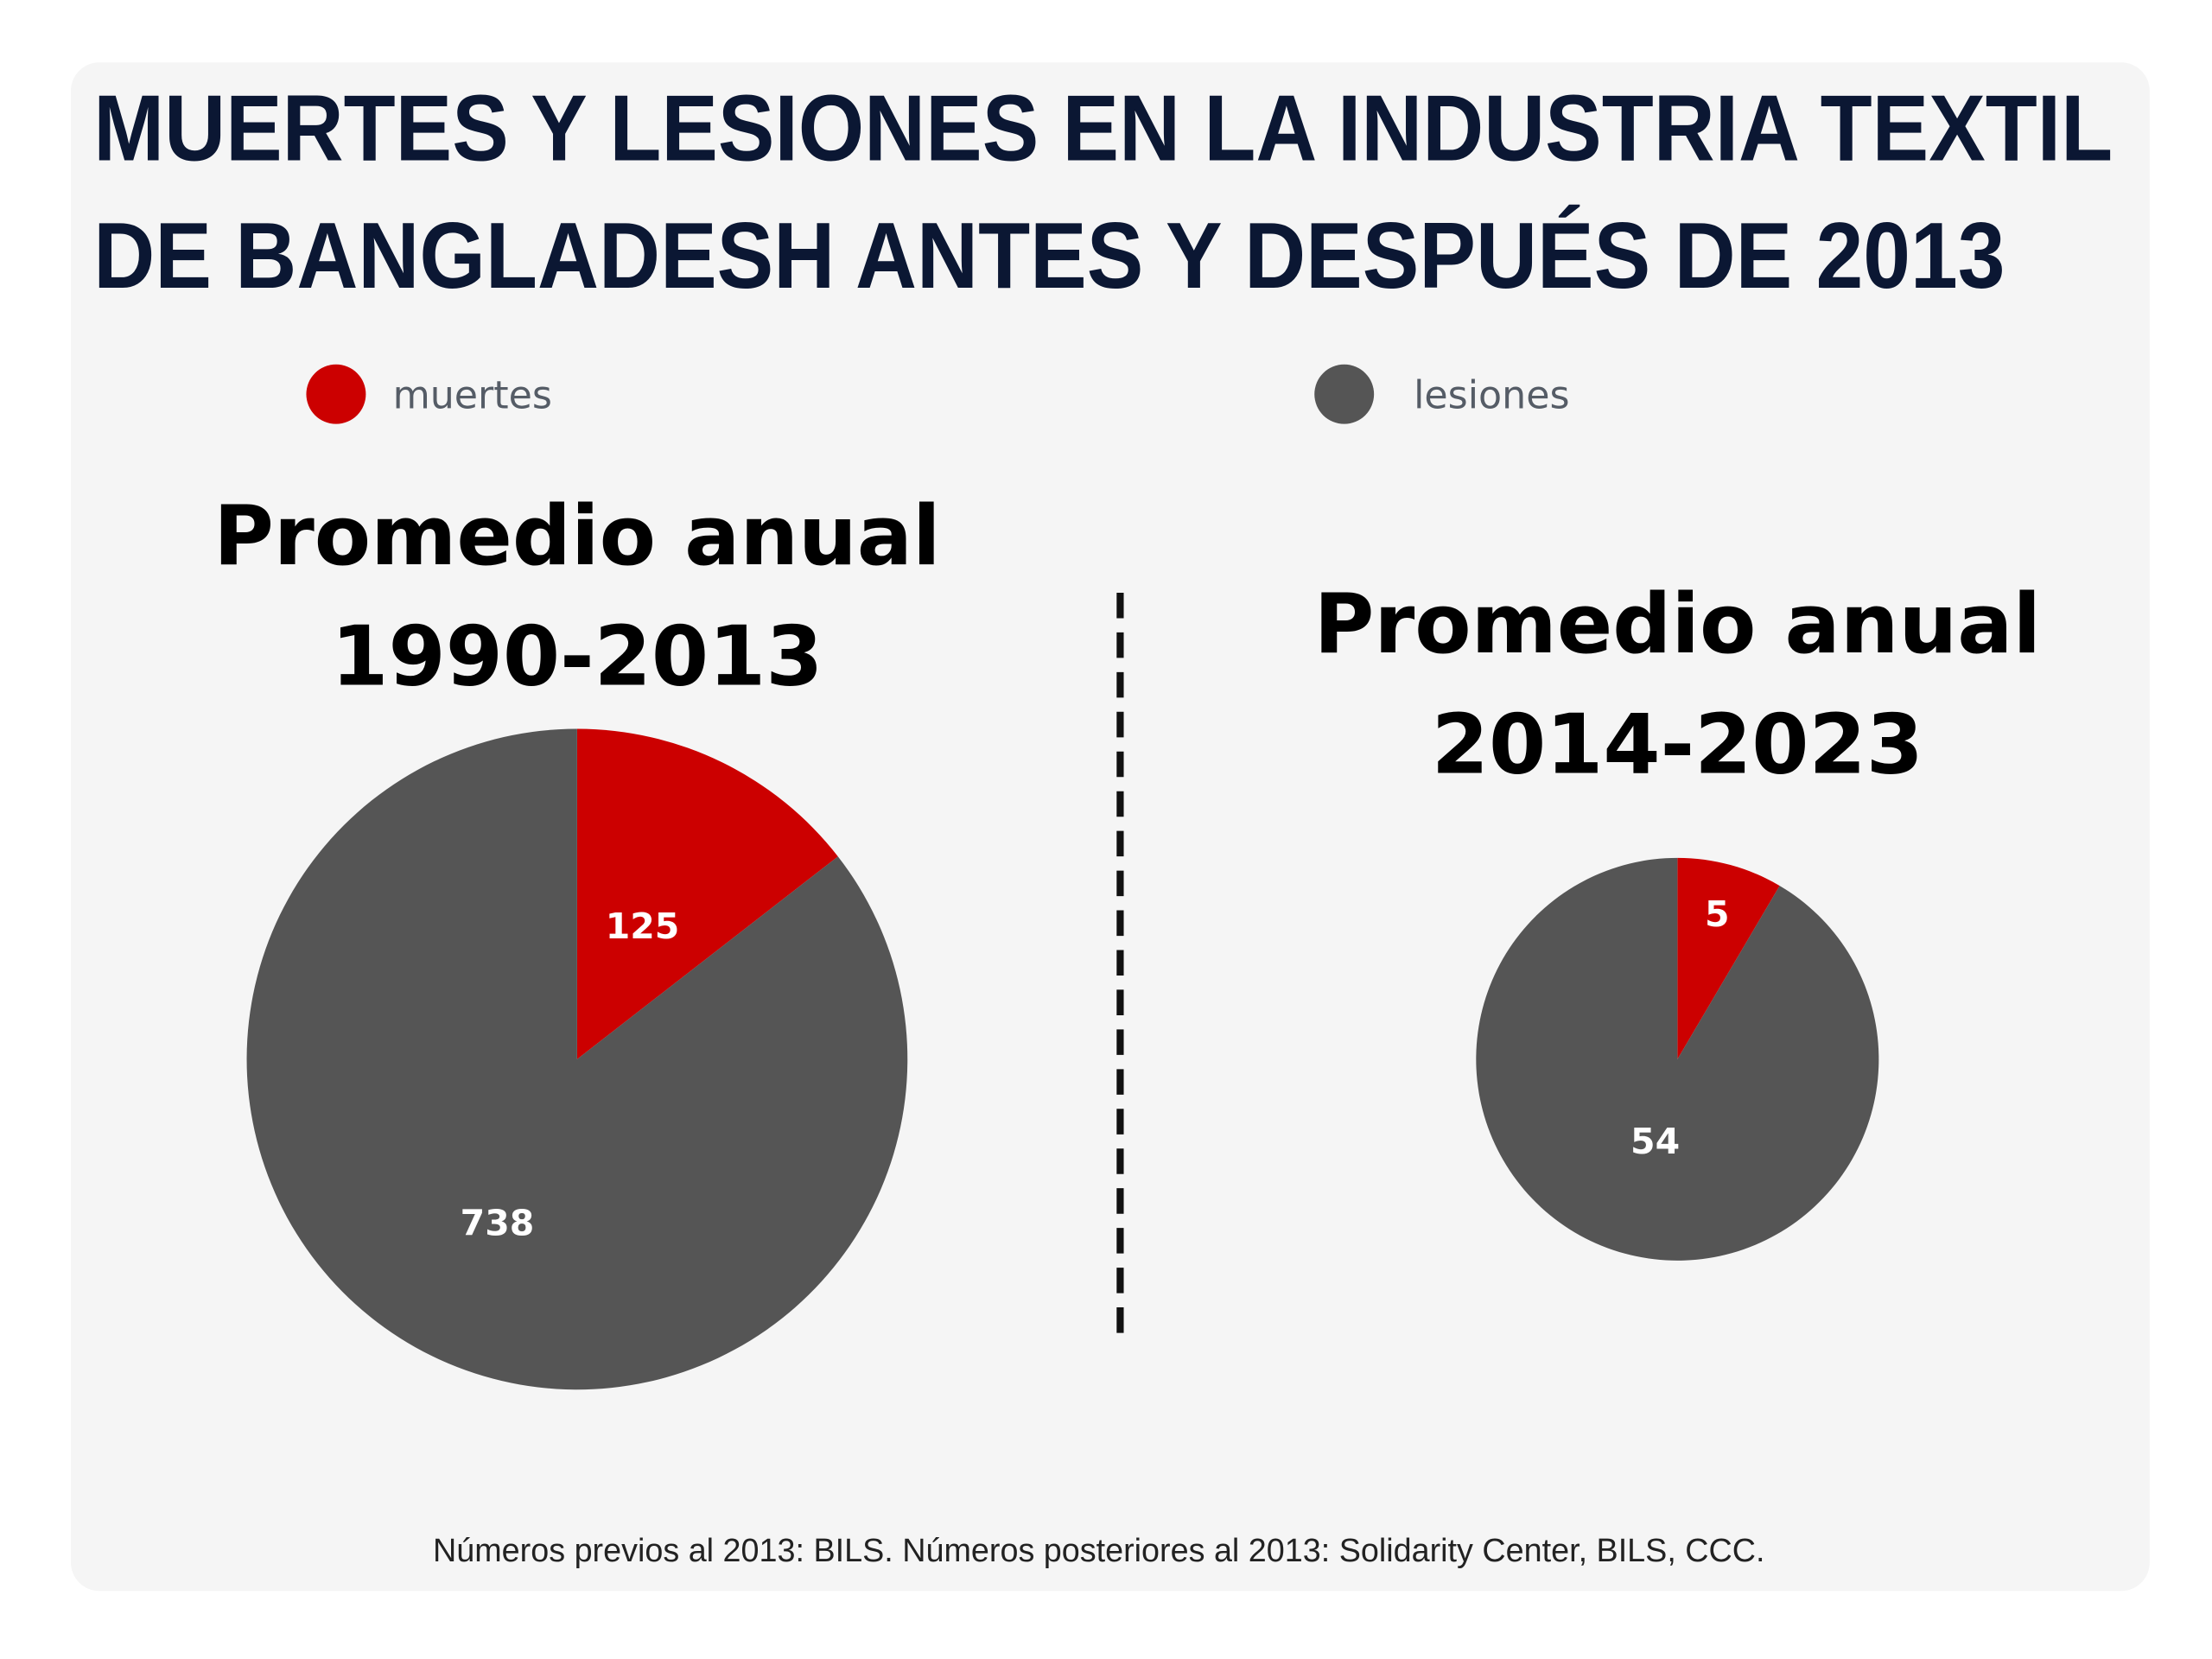 This screenshot has width=2212, height=1659. I want to click on pie1-title-line-1: Promedio anual, so click(577, 536).